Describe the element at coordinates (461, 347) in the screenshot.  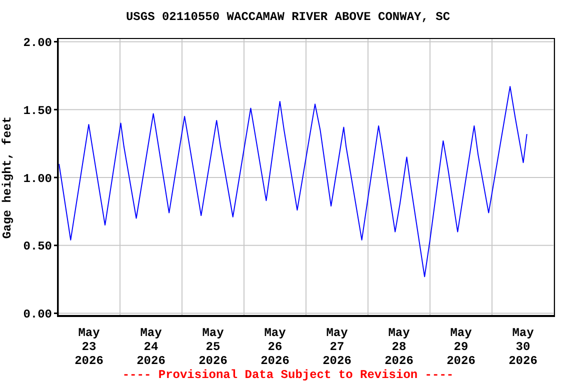
I see `x-tick-label: May 29 2026` at that location.